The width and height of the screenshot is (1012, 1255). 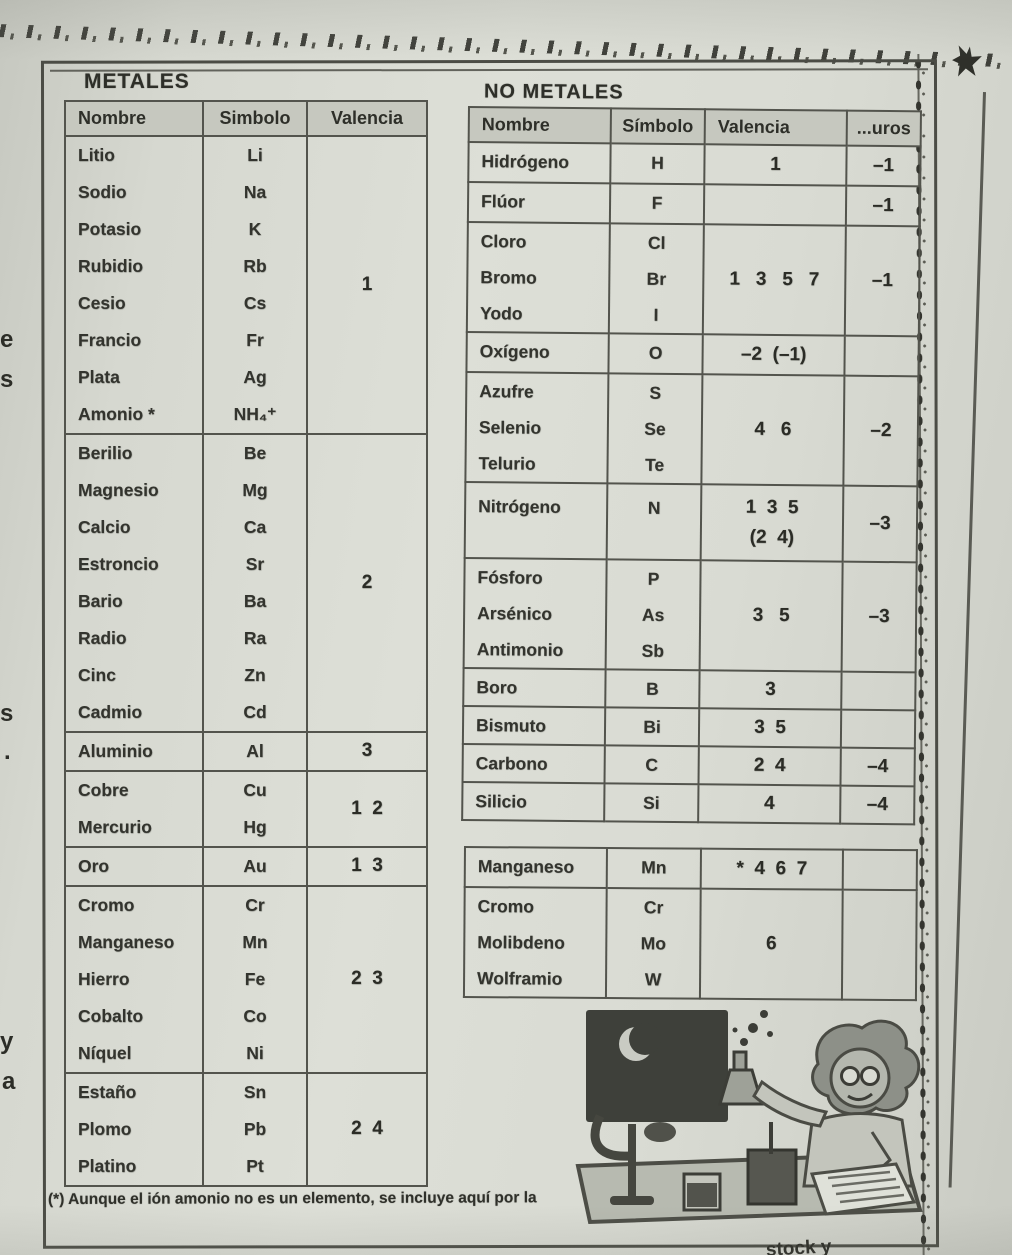 I want to click on valencia-value: 3 5, so click(x=770, y=728).